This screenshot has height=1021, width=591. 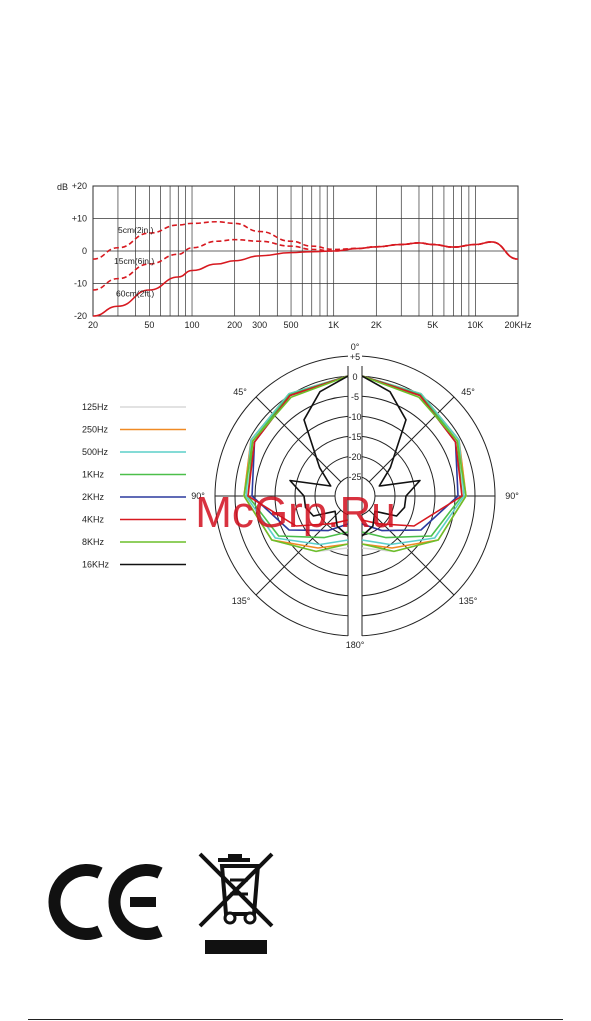 I want to click on legend-label: 125Hz, so click(x=95, y=407).